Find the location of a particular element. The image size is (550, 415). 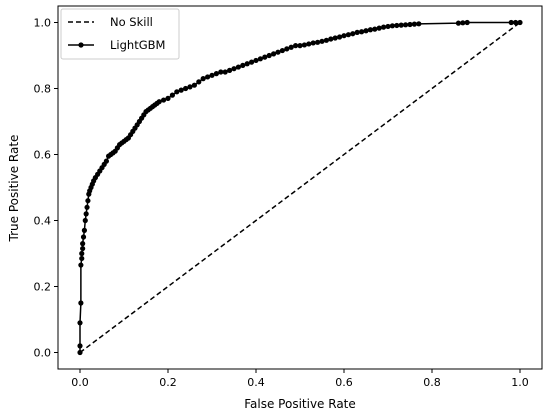

x-tick-label: 0.8 is located at coordinates (432, 382).